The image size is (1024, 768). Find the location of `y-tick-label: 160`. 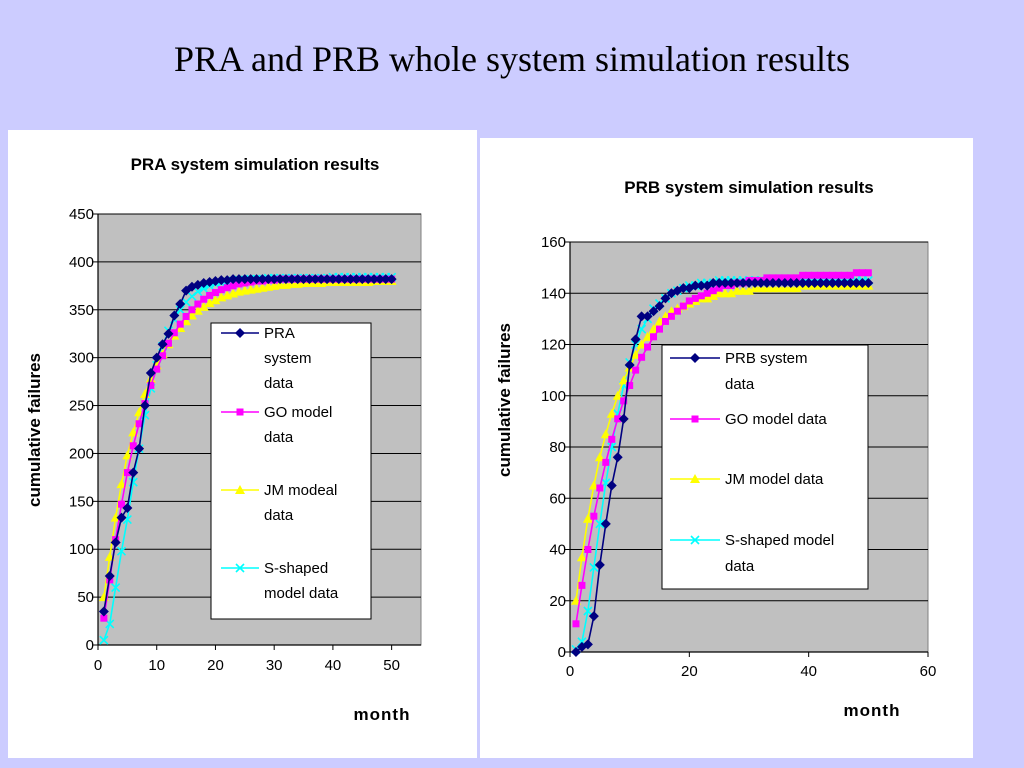

y-tick-label: 160 is located at coordinates (553, 242).